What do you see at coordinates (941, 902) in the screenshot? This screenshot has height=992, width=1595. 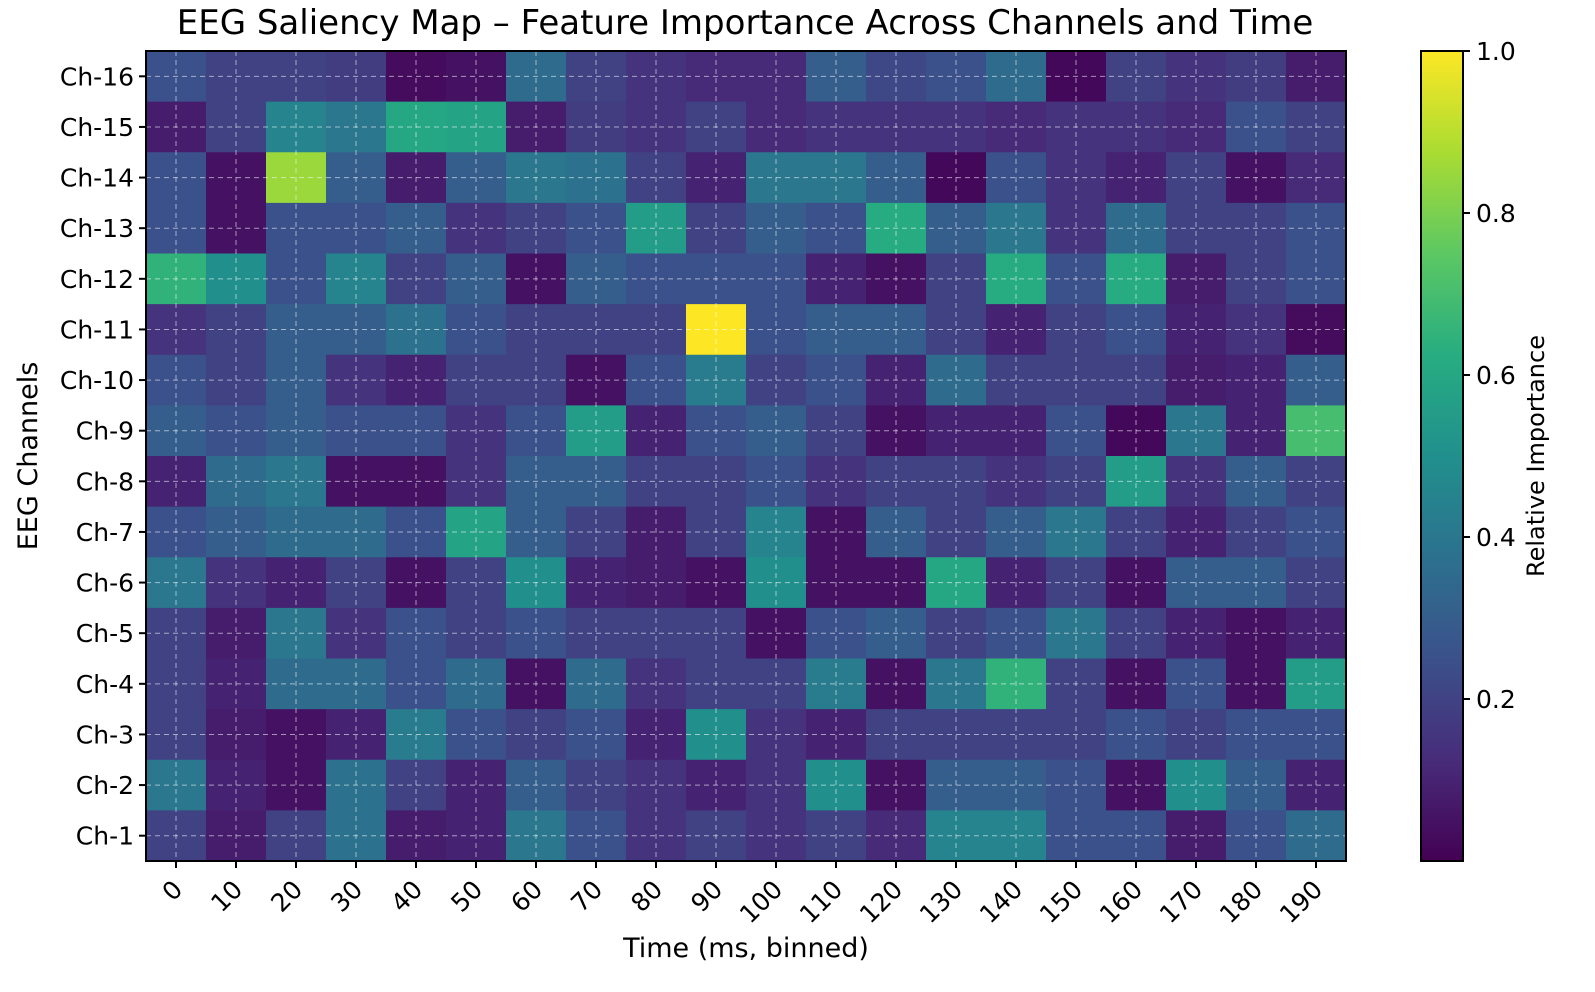 I see `x-tick-label: 130` at bounding box center [941, 902].